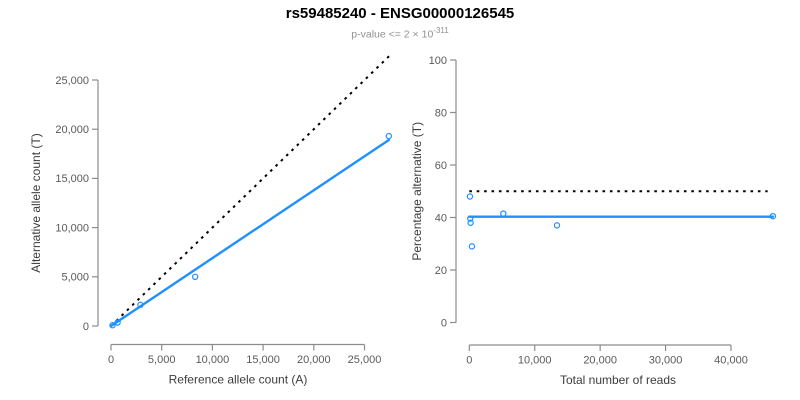  What do you see at coordinates (400, 13) in the screenshot?
I see `plot-title: rs59485240 - ENSG00000126545` at bounding box center [400, 13].